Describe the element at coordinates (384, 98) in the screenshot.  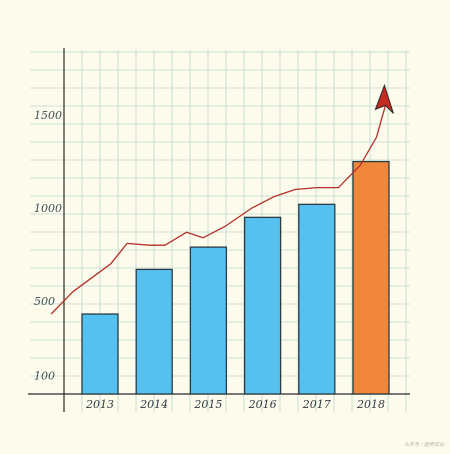
I see `trend-arrow-head` at that location.